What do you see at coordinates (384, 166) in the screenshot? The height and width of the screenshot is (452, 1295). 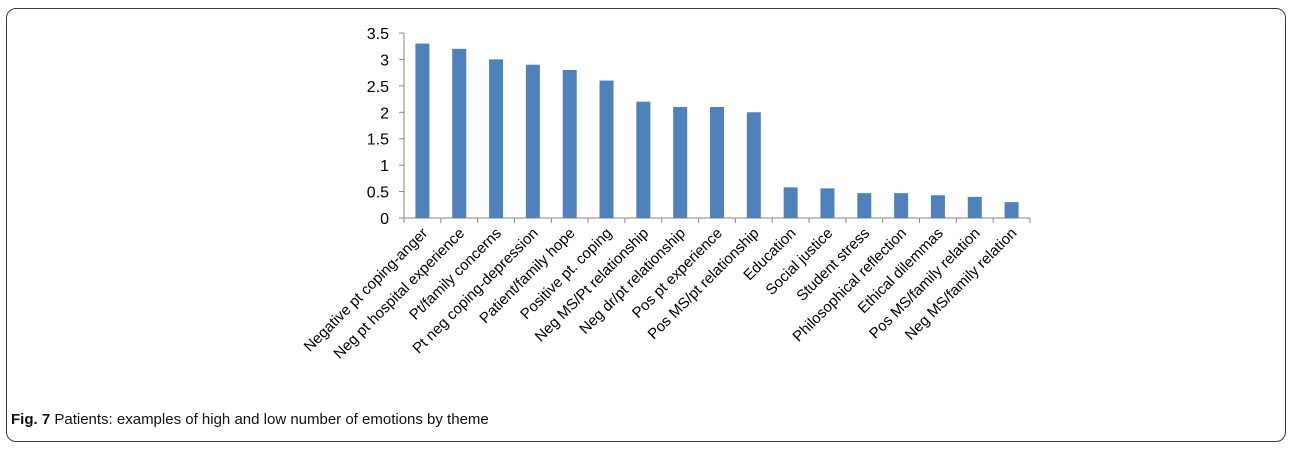 I see `y-tick-label: 1` at bounding box center [384, 166].